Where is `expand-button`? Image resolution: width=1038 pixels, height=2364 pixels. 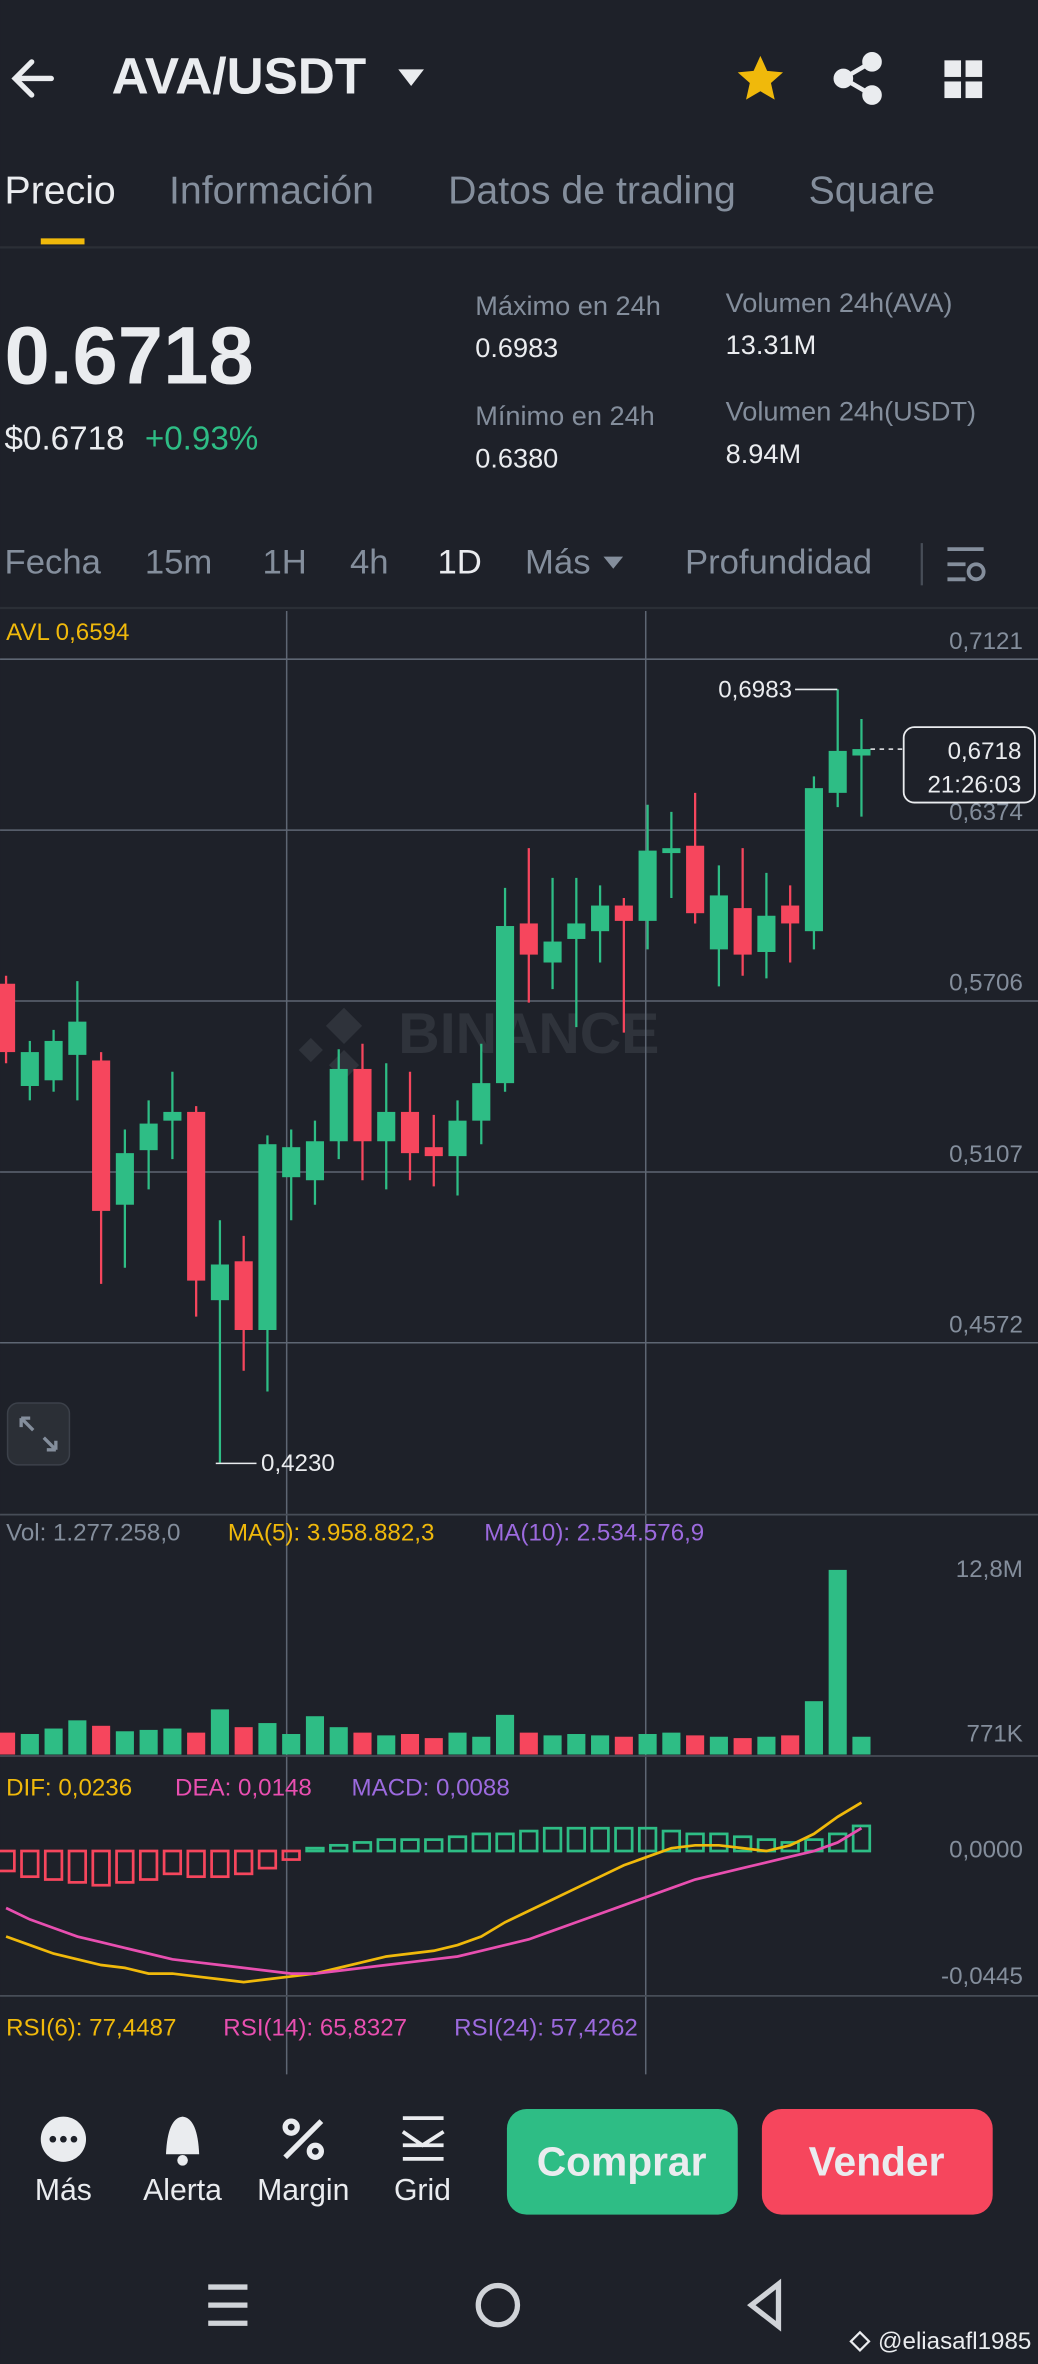 expand-button is located at coordinates (38, 1434).